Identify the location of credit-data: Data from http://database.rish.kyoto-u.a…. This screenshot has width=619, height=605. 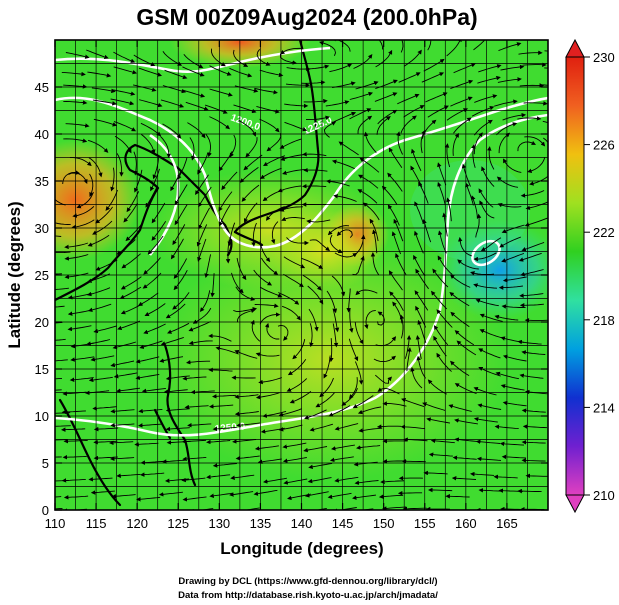
(308, 595).